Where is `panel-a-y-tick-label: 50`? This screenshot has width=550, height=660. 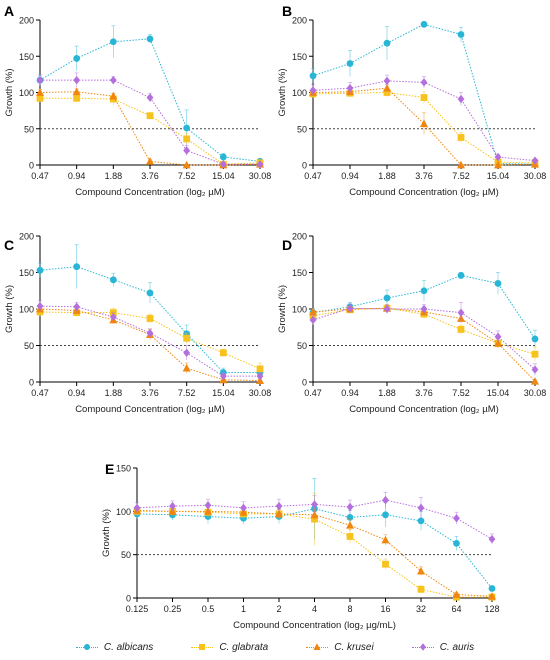
panel-a-y-tick-label: 50 is located at coordinates (29, 129).